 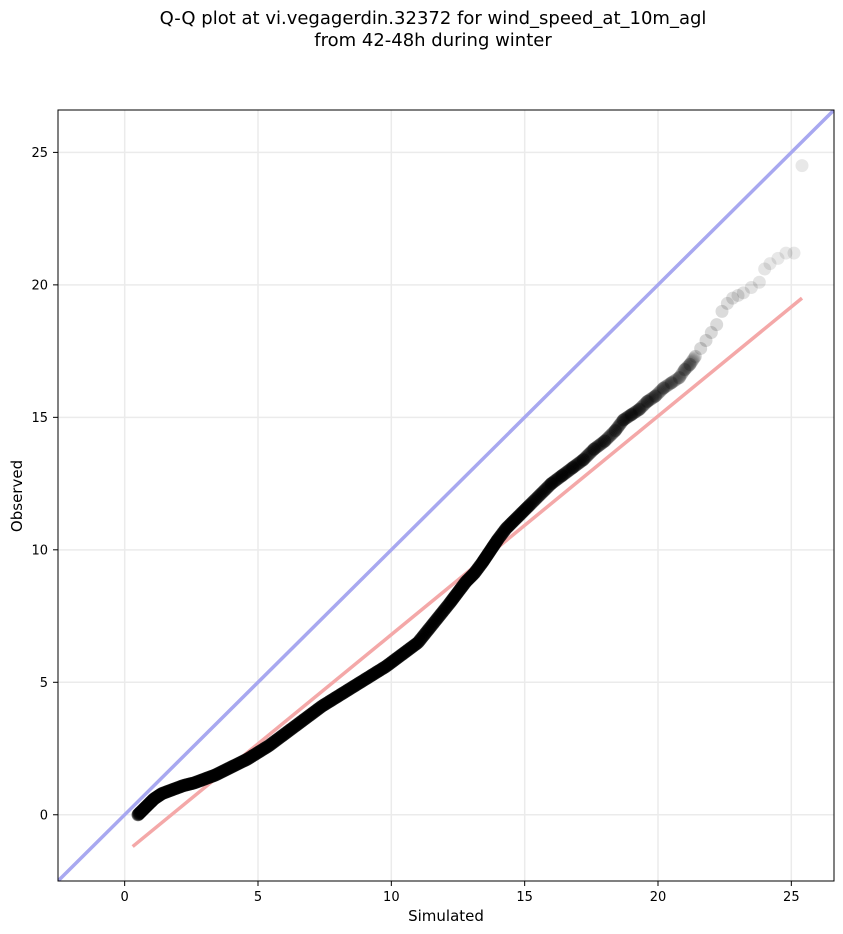 I want to click on x-tick-label: 15, so click(x=524, y=897).